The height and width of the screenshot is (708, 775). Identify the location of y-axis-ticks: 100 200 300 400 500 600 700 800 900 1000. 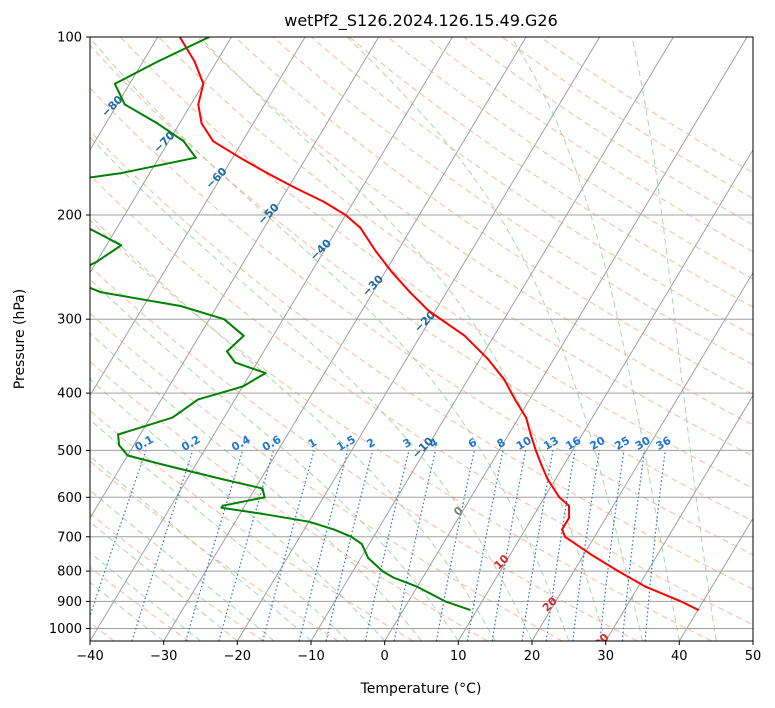
(69, 334).